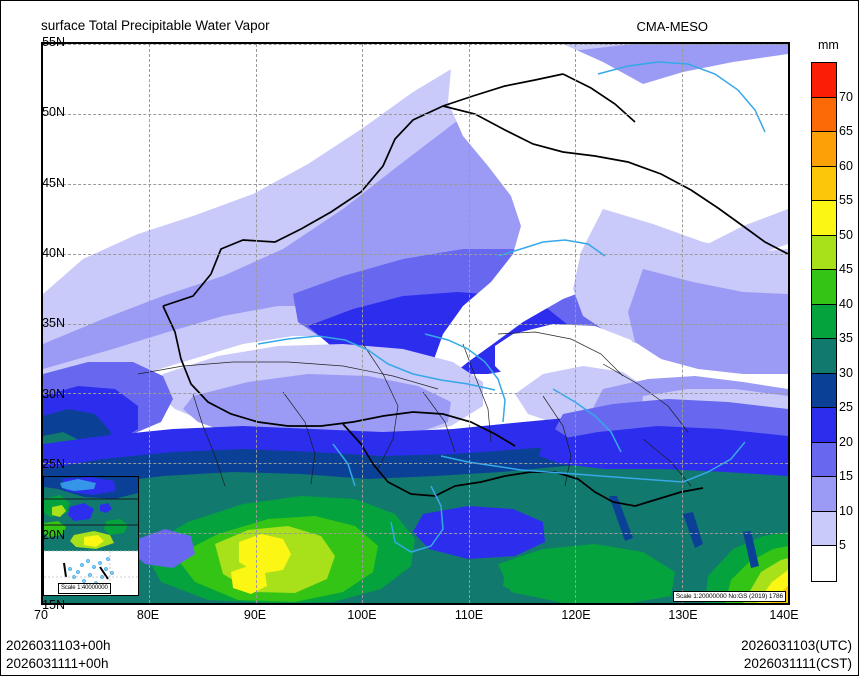 Image resolution: width=860 pixels, height=677 pixels. Describe the element at coordinates (846, 131) in the screenshot. I see `colorbar-tick-65: 65` at that location.